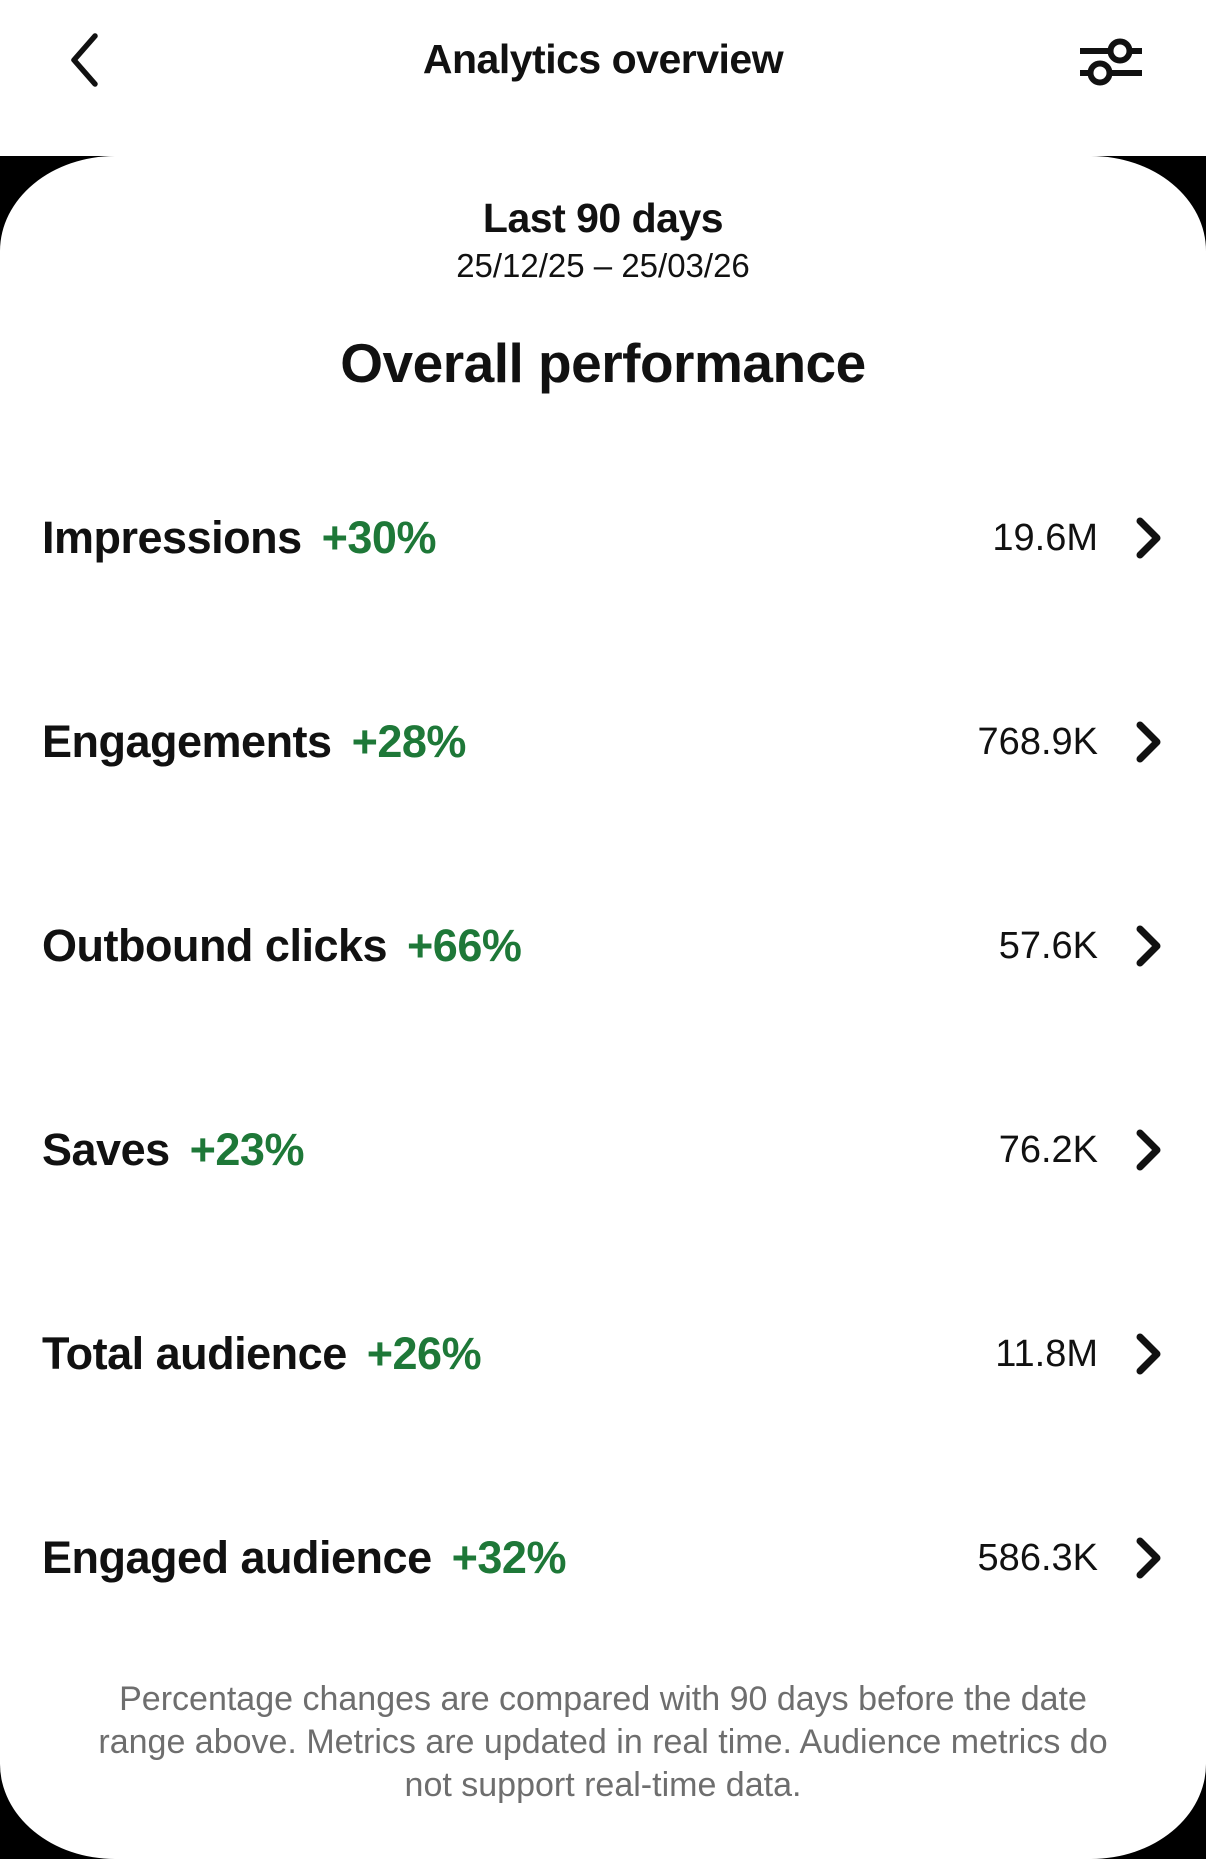 The width and height of the screenshot is (1206, 1859). What do you see at coordinates (1048, 945) in the screenshot?
I see `metric-value: 57.6K` at bounding box center [1048, 945].